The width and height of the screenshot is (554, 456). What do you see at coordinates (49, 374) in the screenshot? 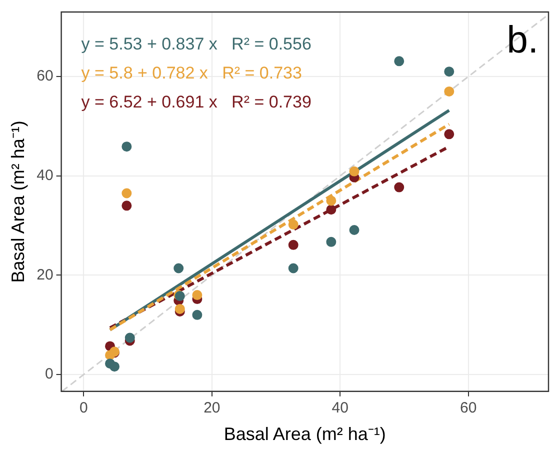
I see `y-tick-label: 0` at bounding box center [49, 374].